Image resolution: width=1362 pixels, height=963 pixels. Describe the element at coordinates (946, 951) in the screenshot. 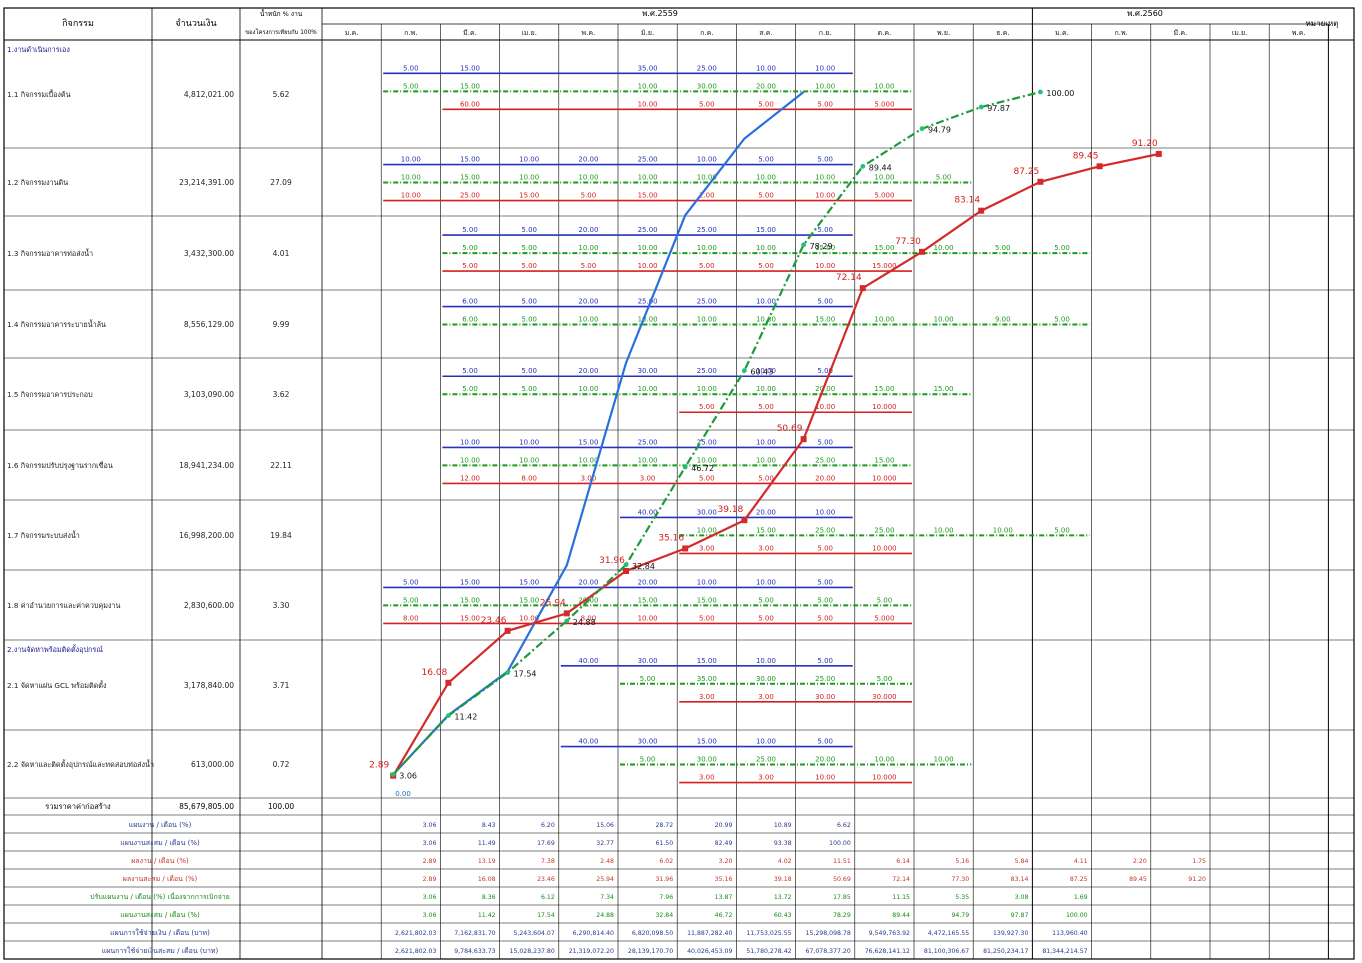

I see `summary-value: 81,100,306.67` at that location.